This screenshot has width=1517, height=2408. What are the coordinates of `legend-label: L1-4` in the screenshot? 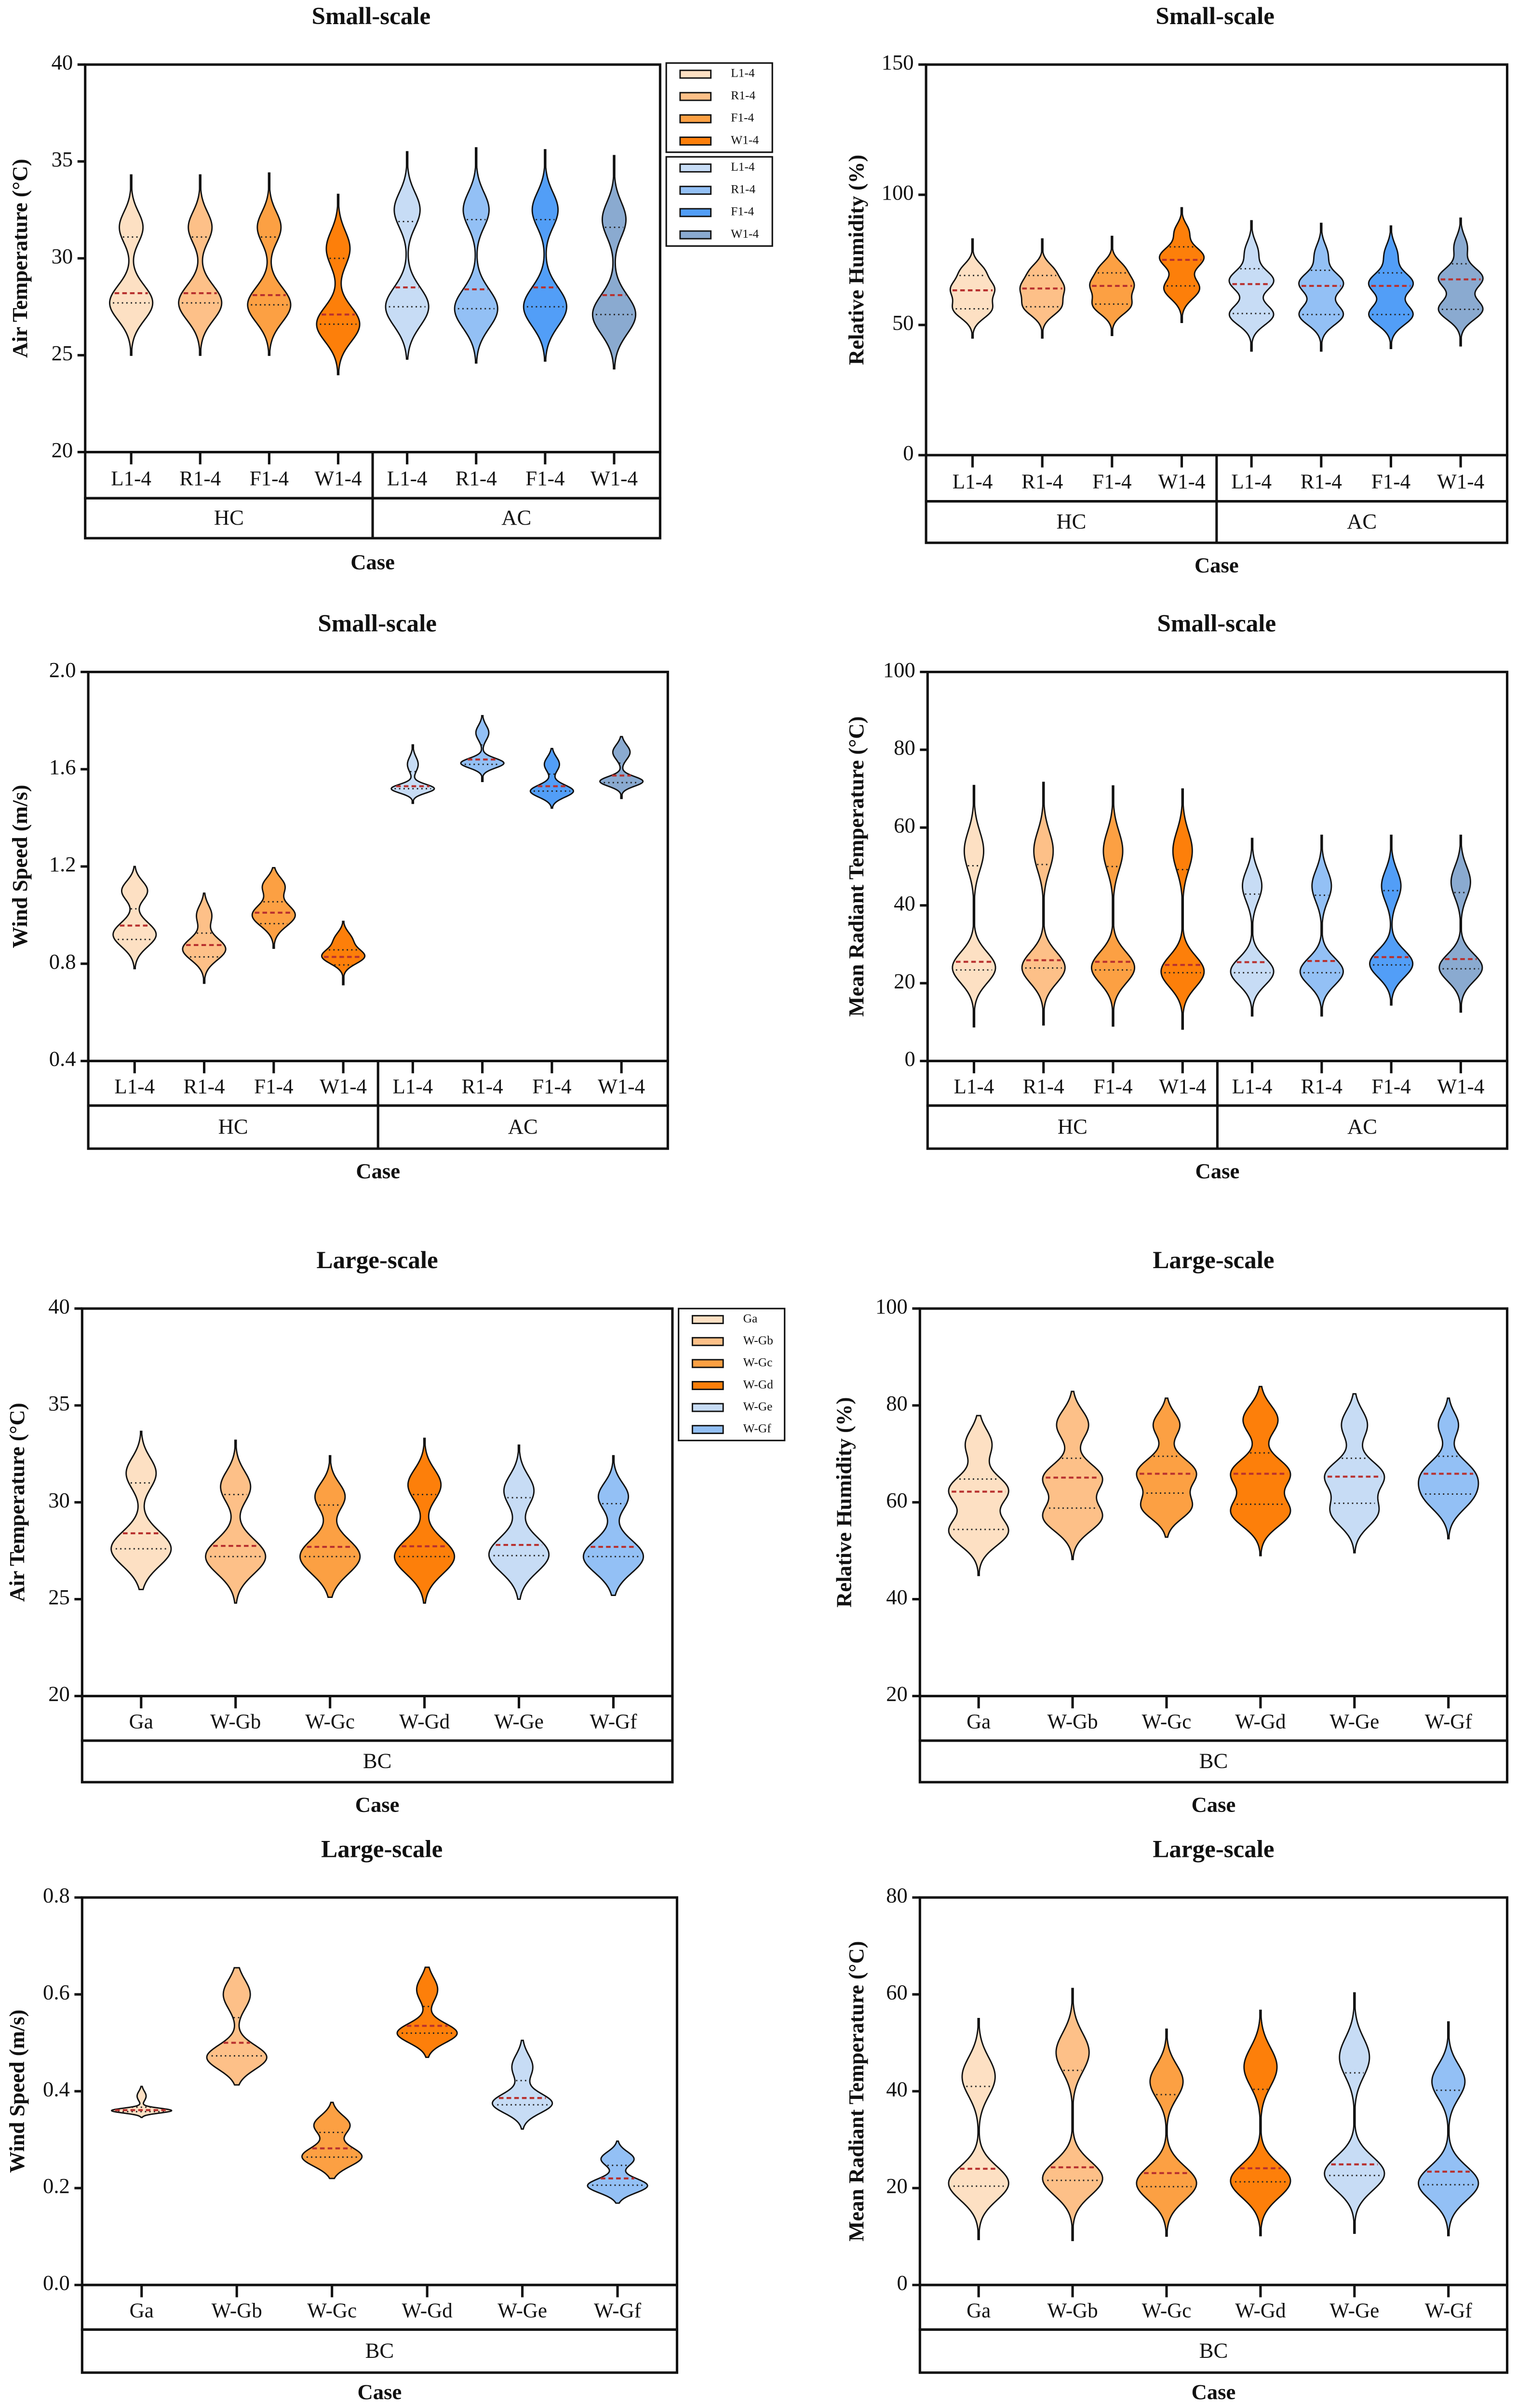 It's located at (743, 167).